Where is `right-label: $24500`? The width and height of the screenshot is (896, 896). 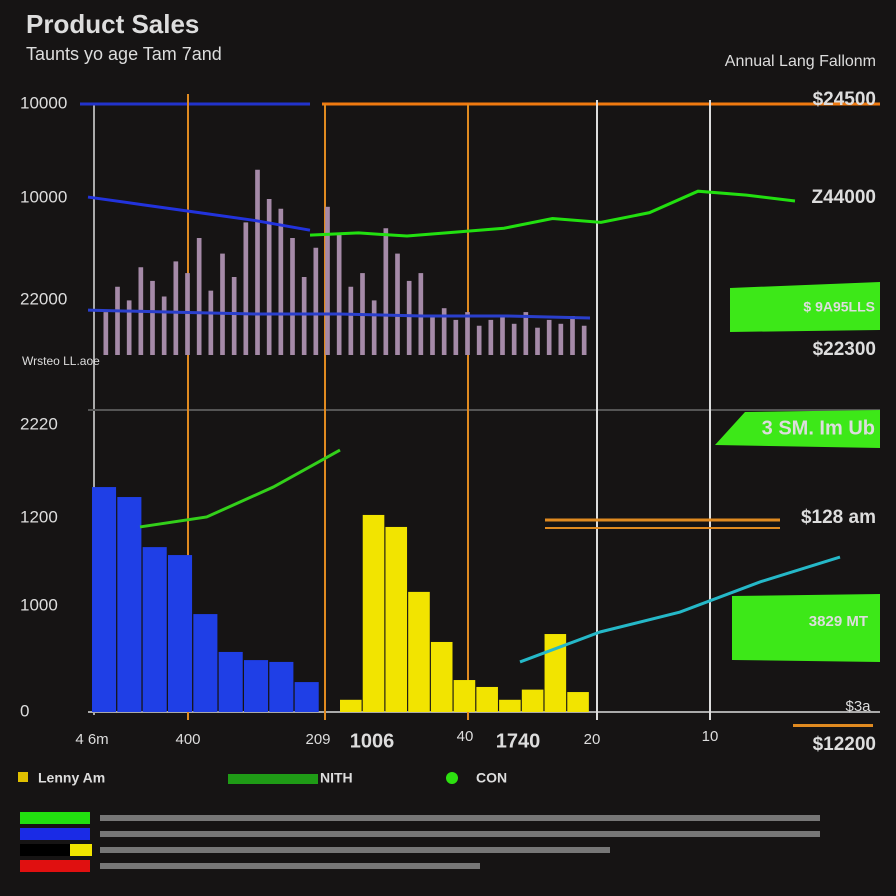
right-label: $24500 is located at coordinates (844, 99).